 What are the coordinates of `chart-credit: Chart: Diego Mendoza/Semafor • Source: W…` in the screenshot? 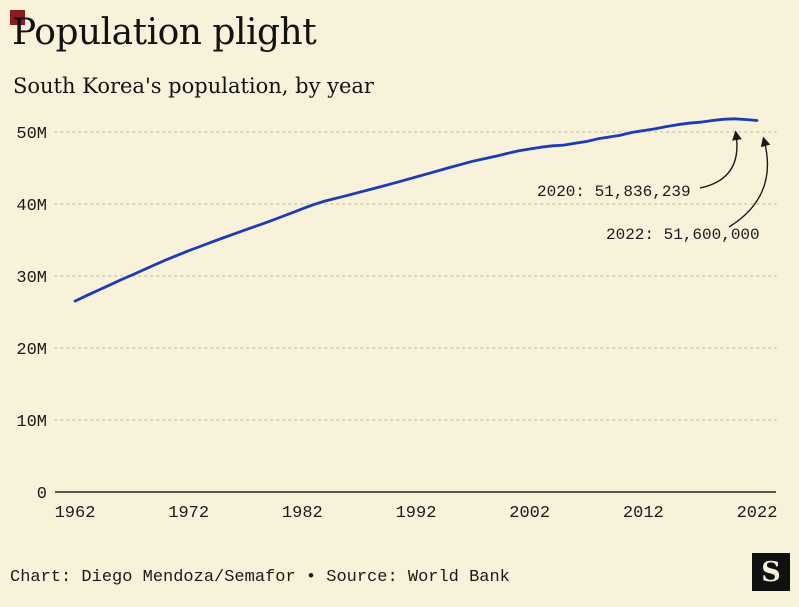 It's located at (260, 577).